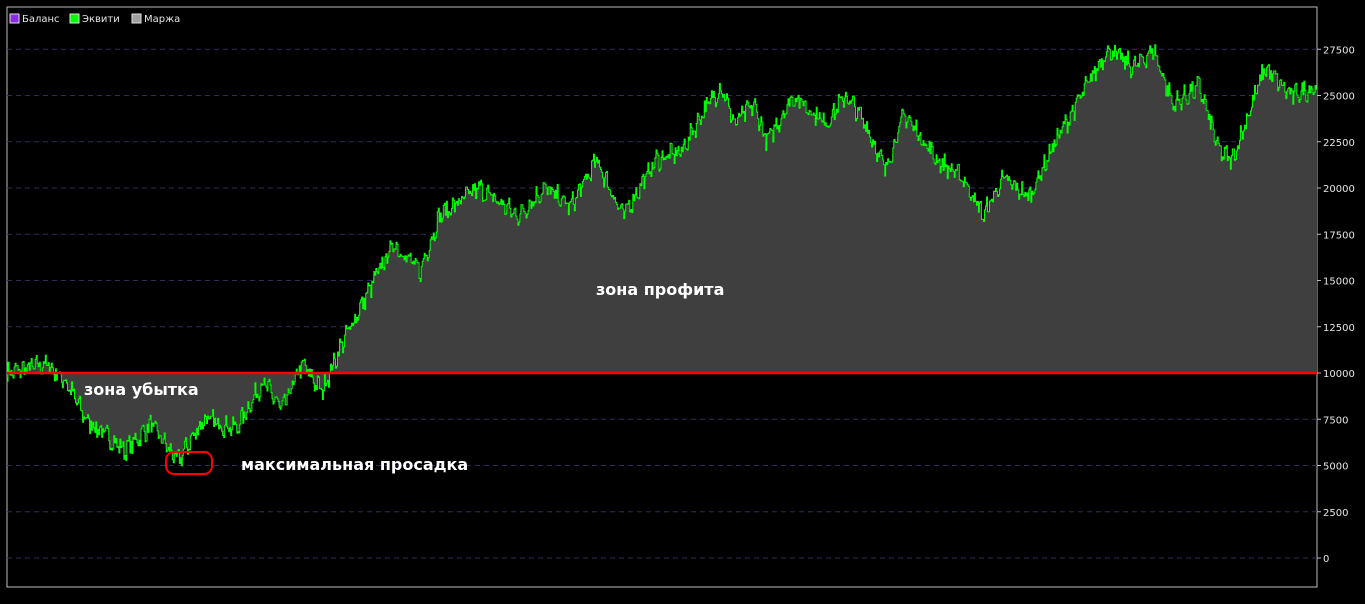  Describe the element at coordinates (101, 19) in the screenshot. I see `legend-label-equity: Эквити` at that location.